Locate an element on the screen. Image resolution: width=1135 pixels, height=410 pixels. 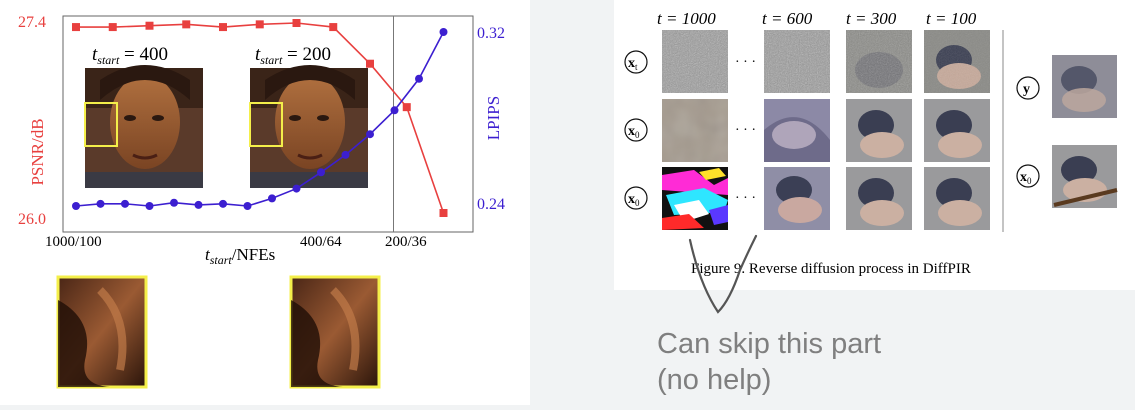
row-label-x0-prior: x0 is located at coordinates (636, 130).